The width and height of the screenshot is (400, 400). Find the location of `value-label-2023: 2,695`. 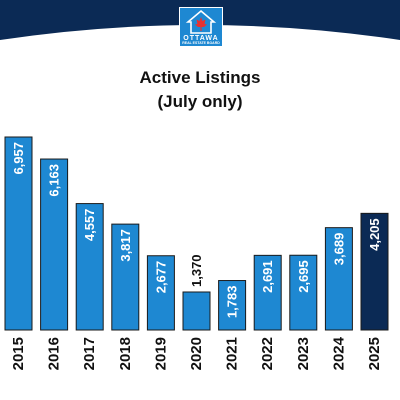

value-label-2023: 2,695 is located at coordinates (303, 276).